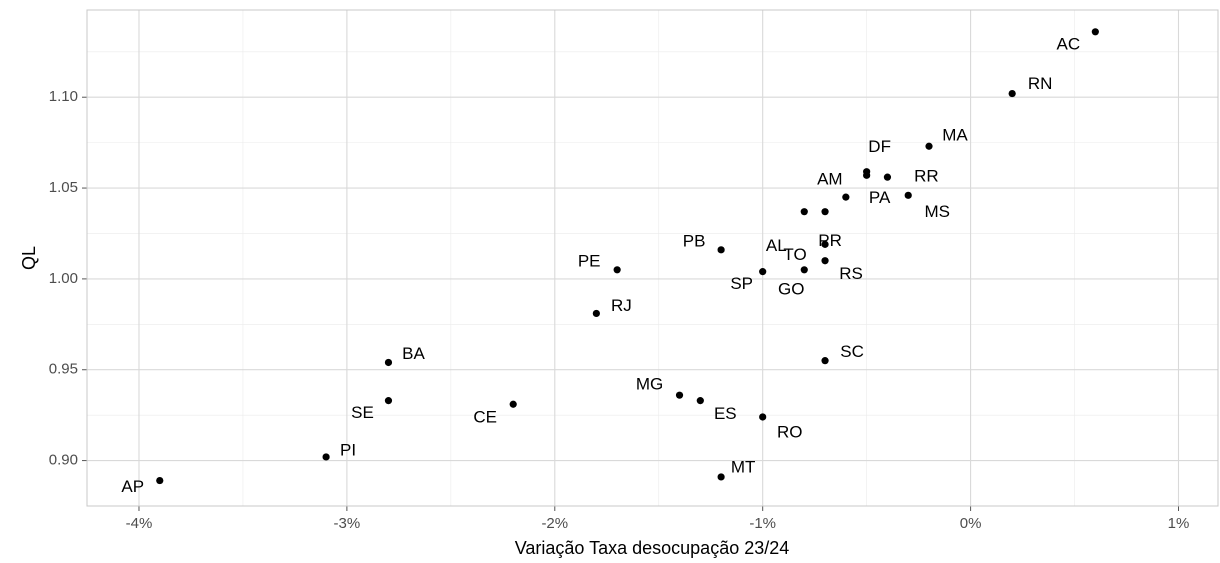  Describe the element at coordinates (937, 211) in the screenshot. I see `point-label: MS` at that location.